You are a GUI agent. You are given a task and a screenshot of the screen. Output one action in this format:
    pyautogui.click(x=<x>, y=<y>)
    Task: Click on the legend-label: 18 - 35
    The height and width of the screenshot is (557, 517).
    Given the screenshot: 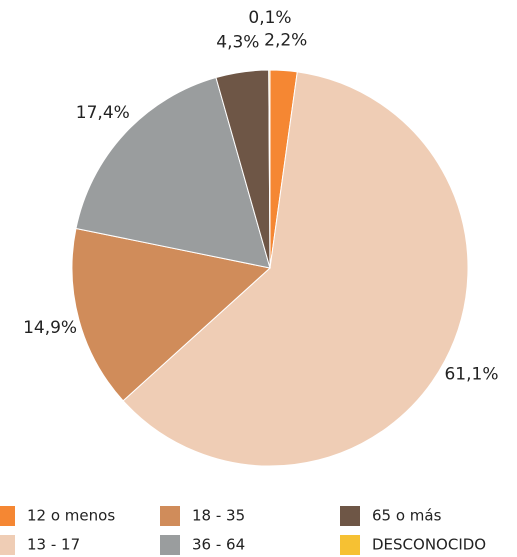 What is the action you would take?
    pyautogui.click(x=218, y=516)
    